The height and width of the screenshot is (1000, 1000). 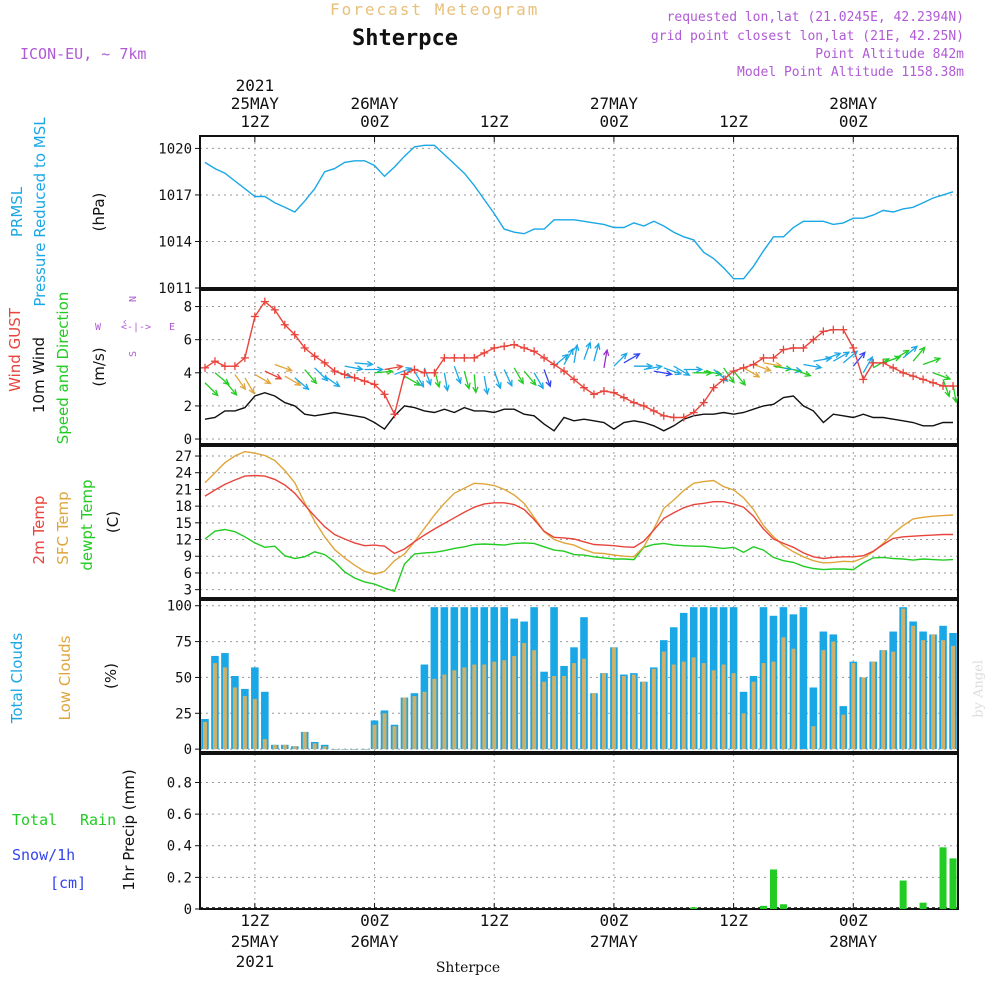 I want to click on top-time-label: 12Z, so click(x=494, y=121).